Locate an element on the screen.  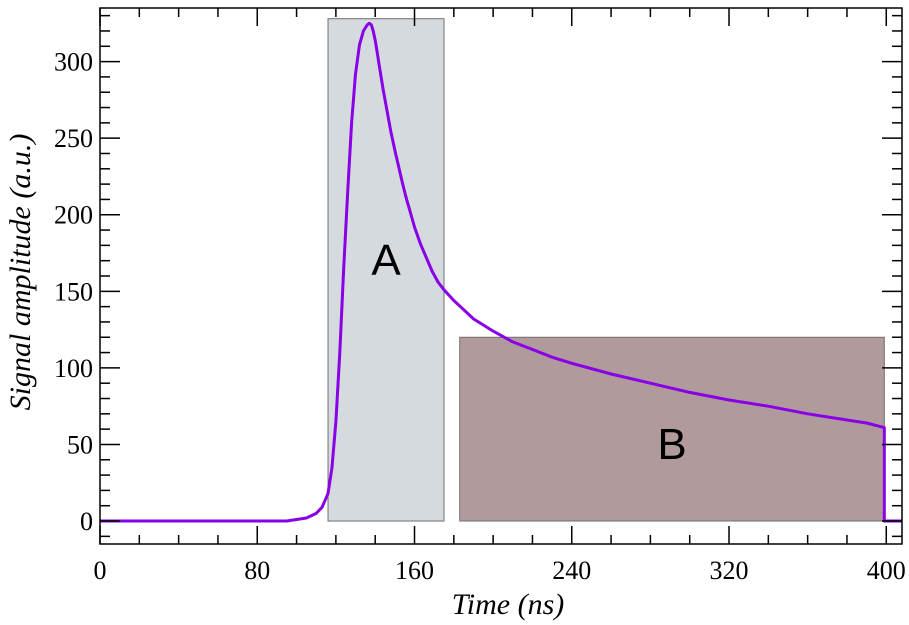
region-b-box is located at coordinates (672, 429).